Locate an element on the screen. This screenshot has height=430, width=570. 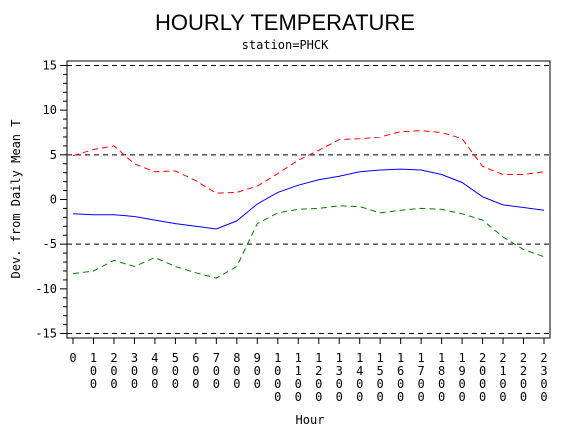
y-tick-label: 15 is located at coordinates (50, 65).